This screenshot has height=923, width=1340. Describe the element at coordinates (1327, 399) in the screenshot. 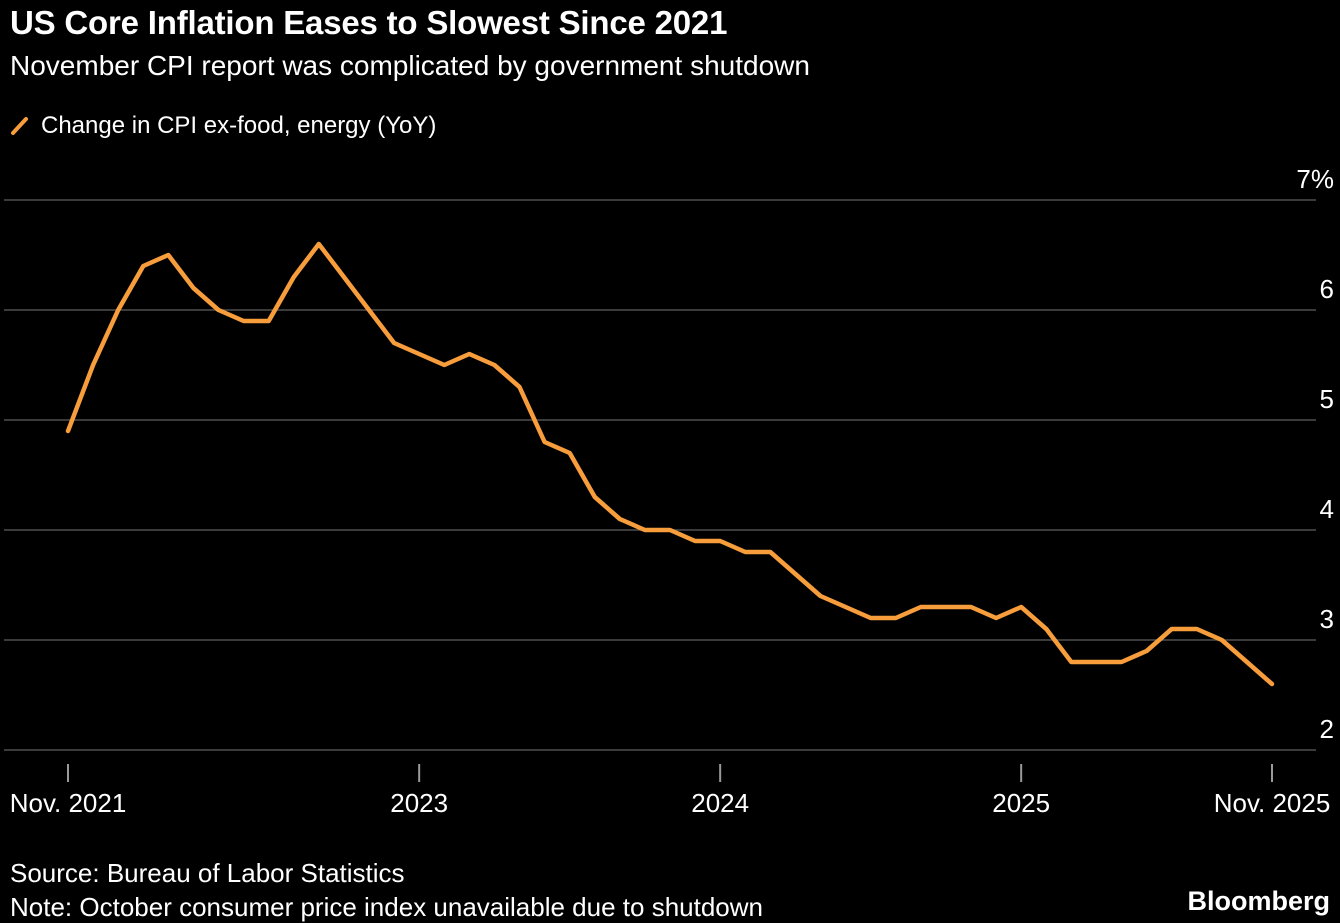

I see `y-axis-label: 5` at that location.